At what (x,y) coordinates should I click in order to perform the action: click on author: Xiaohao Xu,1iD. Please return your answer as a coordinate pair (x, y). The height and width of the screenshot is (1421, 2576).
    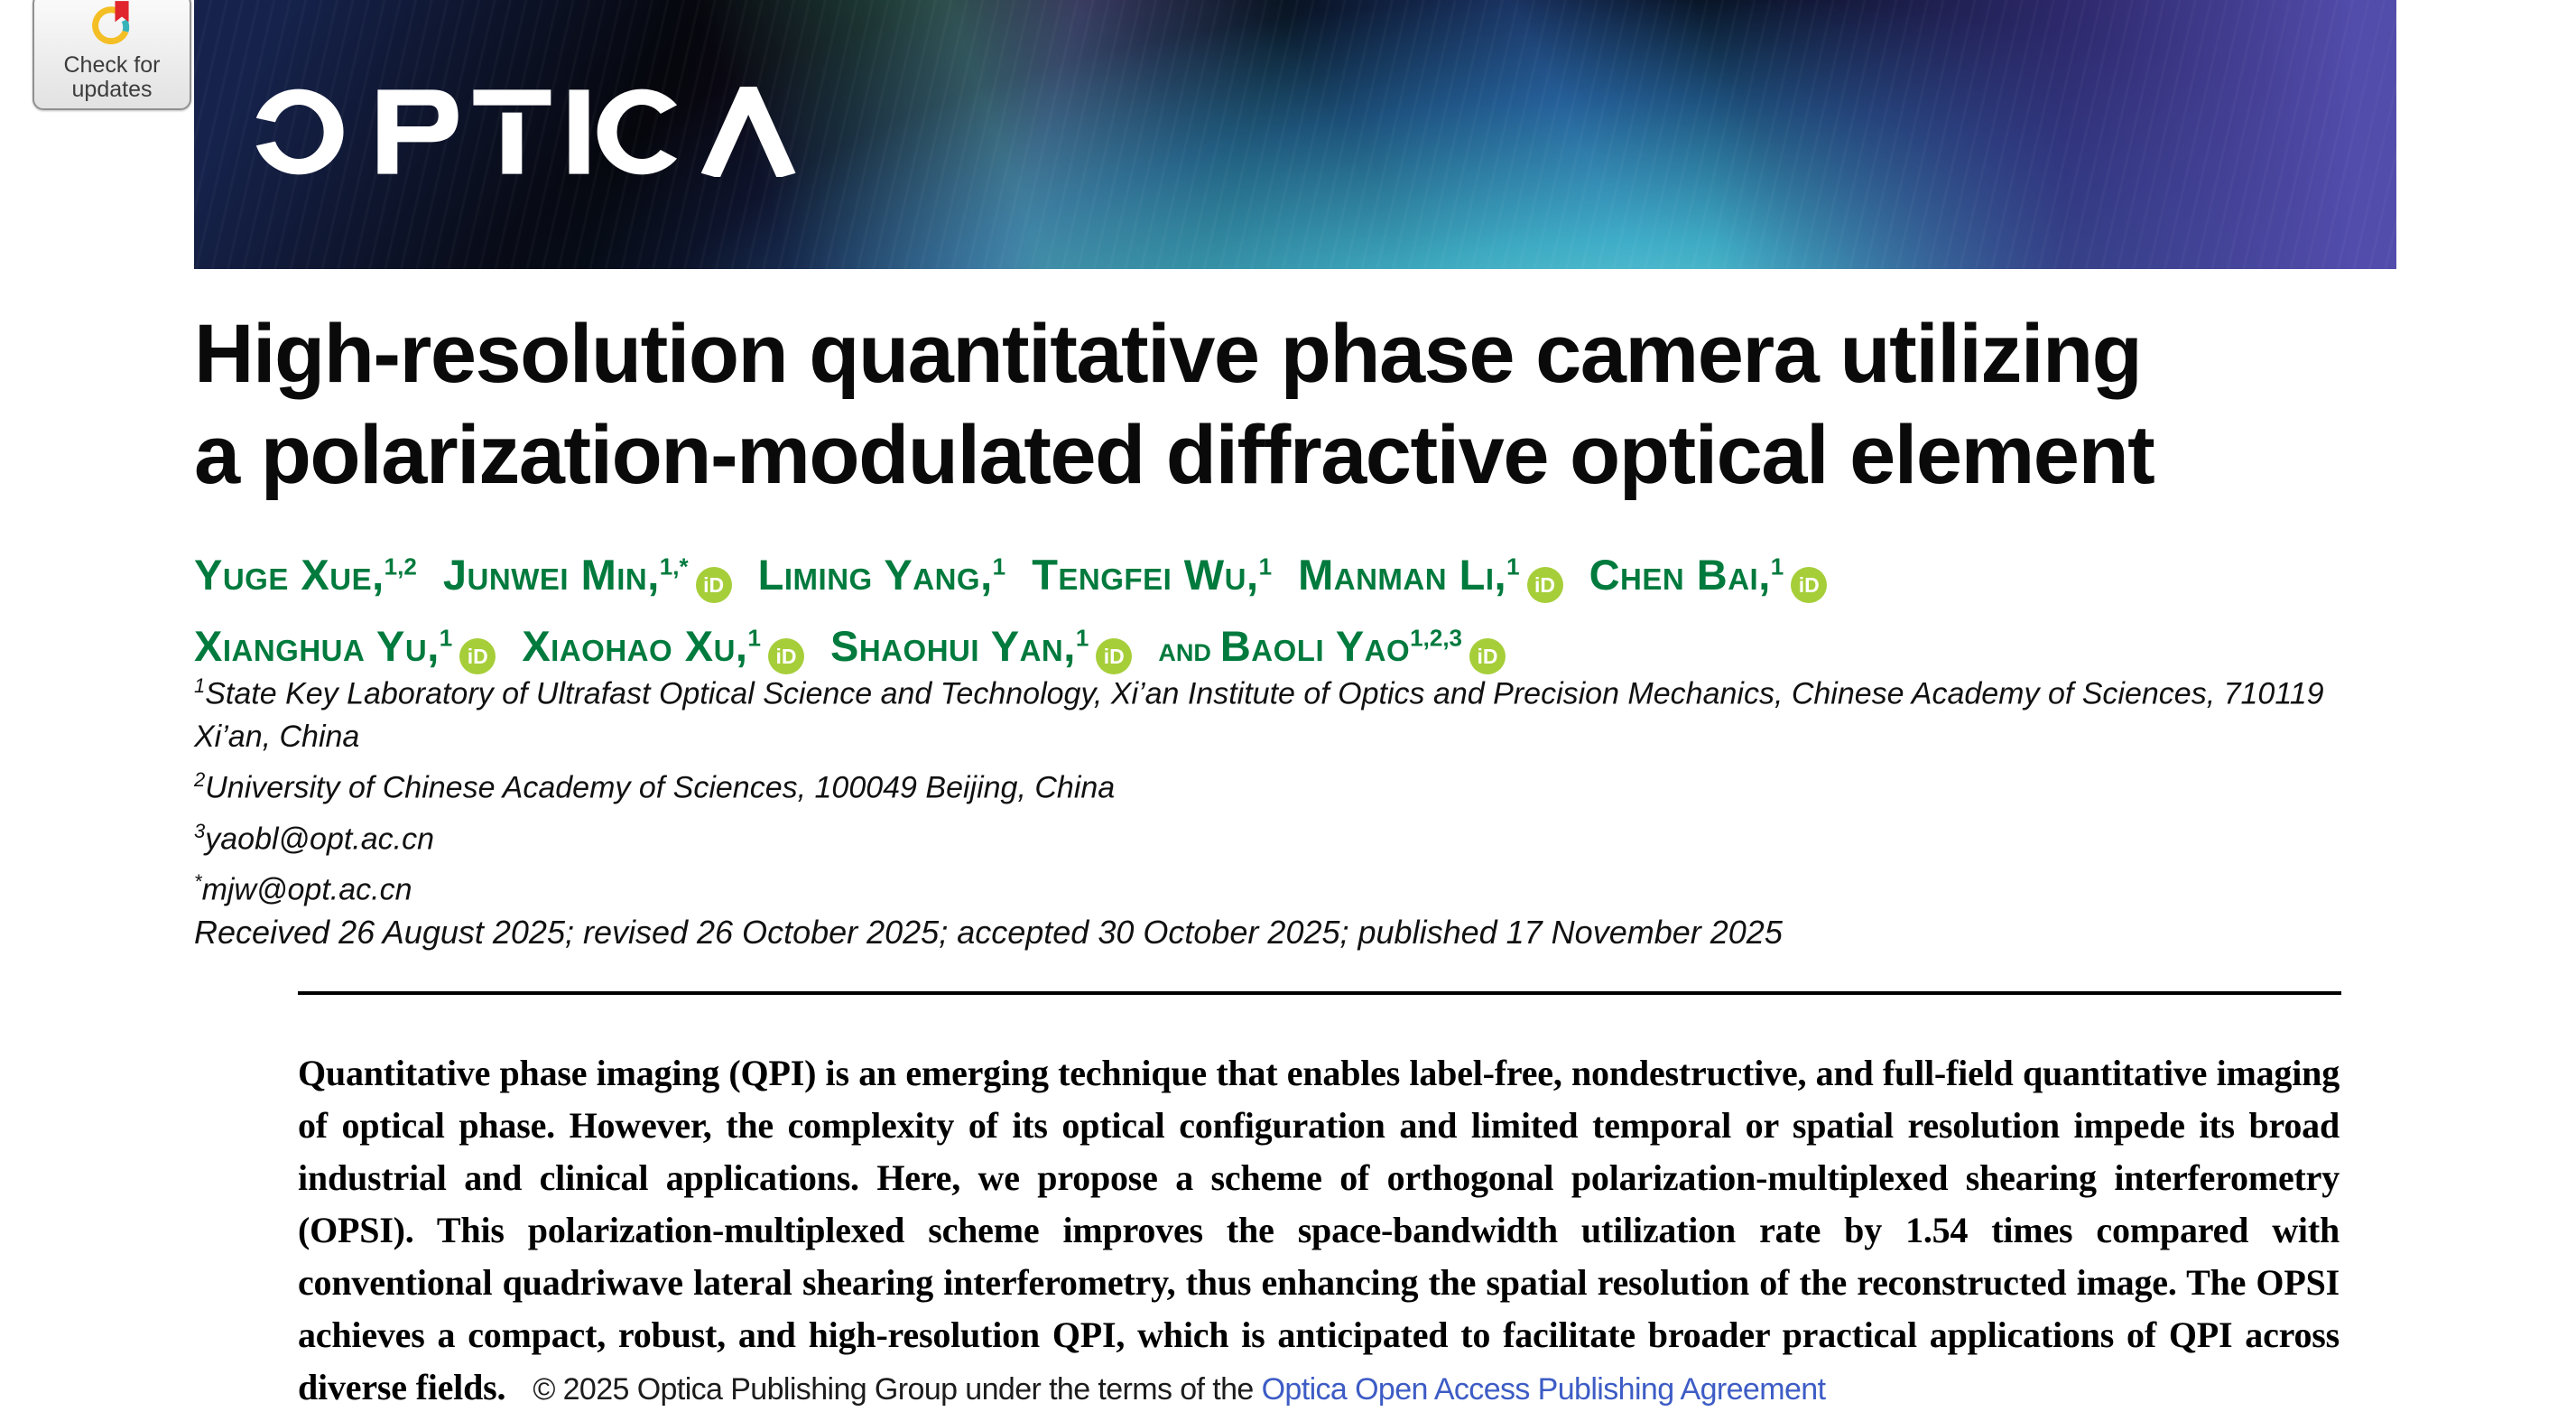
    Looking at the image, I should click on (663, 649).